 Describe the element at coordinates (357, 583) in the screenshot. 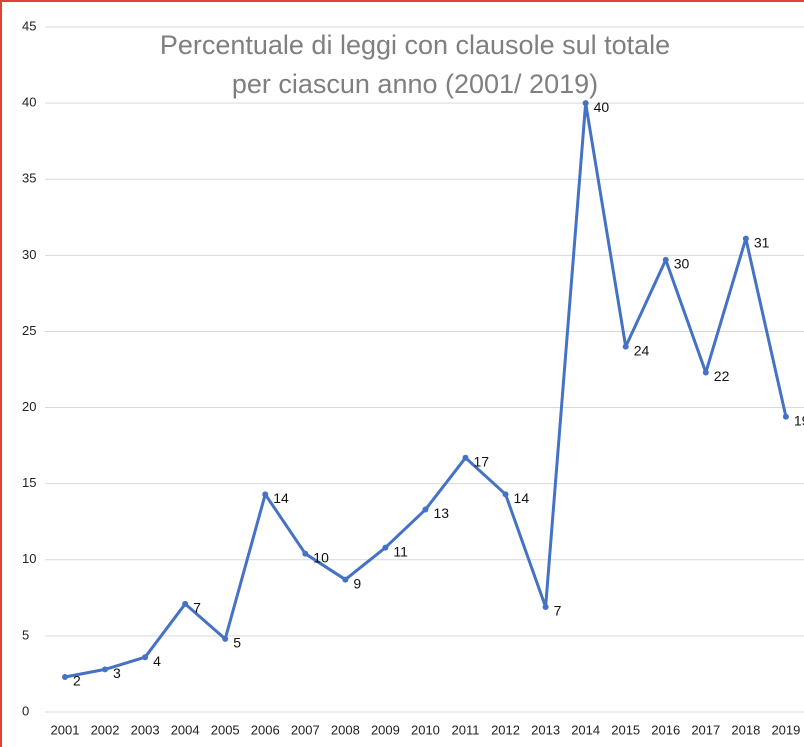

I see `data-label: 9` at that location.